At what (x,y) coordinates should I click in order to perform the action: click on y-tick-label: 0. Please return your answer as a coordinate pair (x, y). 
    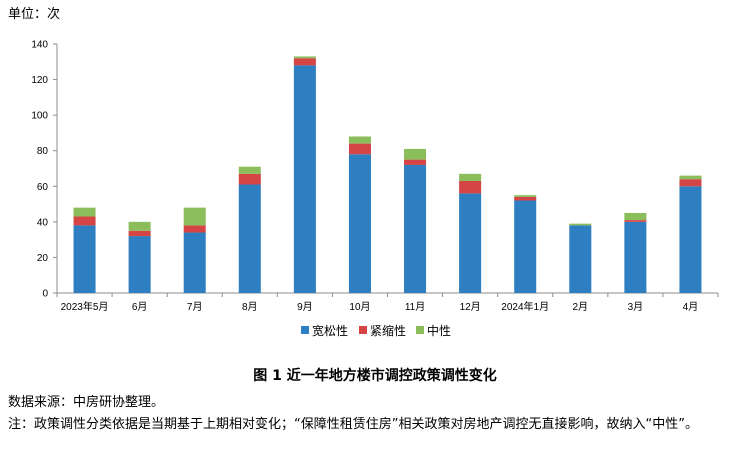
    Looking at the image, I should click on (45, 294).